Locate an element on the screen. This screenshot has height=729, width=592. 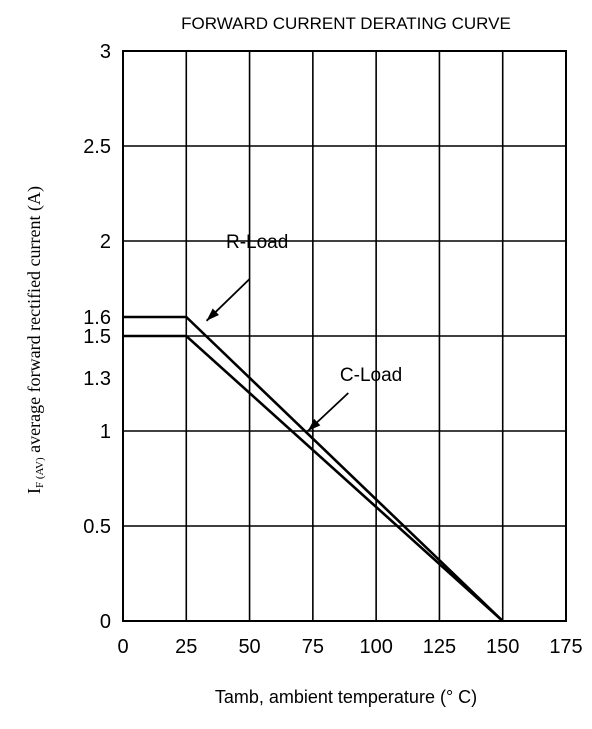
y-tick-label-2.5: 2.5 is located at coordinates (97, 147).